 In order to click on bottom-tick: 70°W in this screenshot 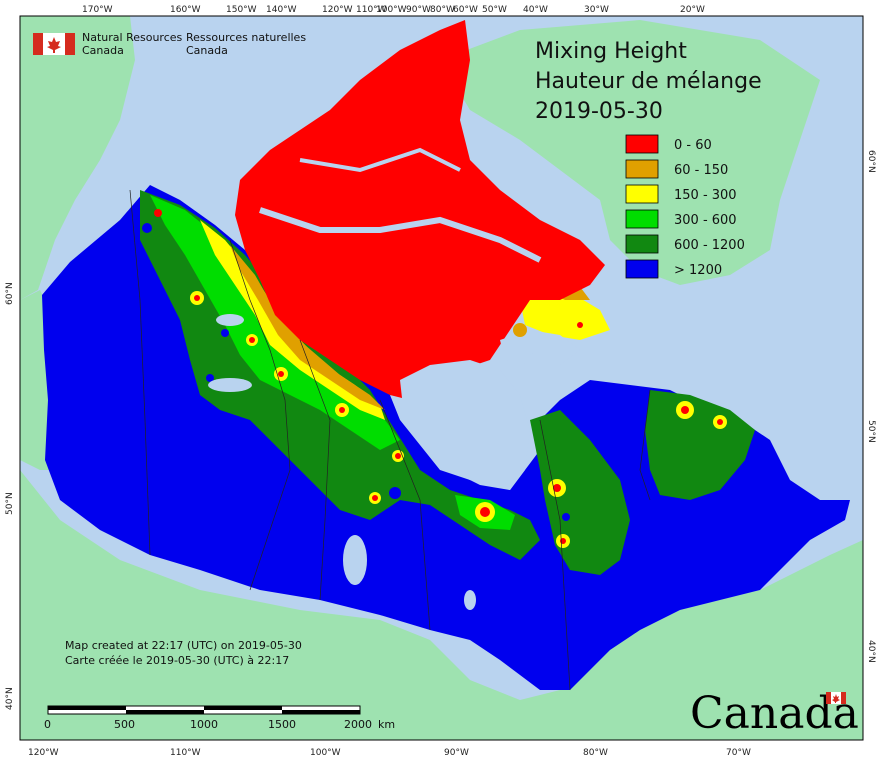, I will do `click(738, 753)`.